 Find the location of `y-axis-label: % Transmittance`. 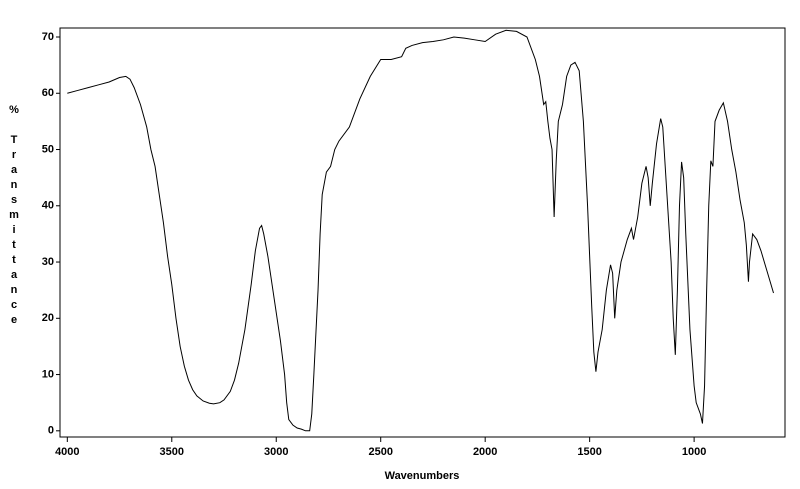

y-axis-label: % Transmittance is located at coordinates (14, 216).